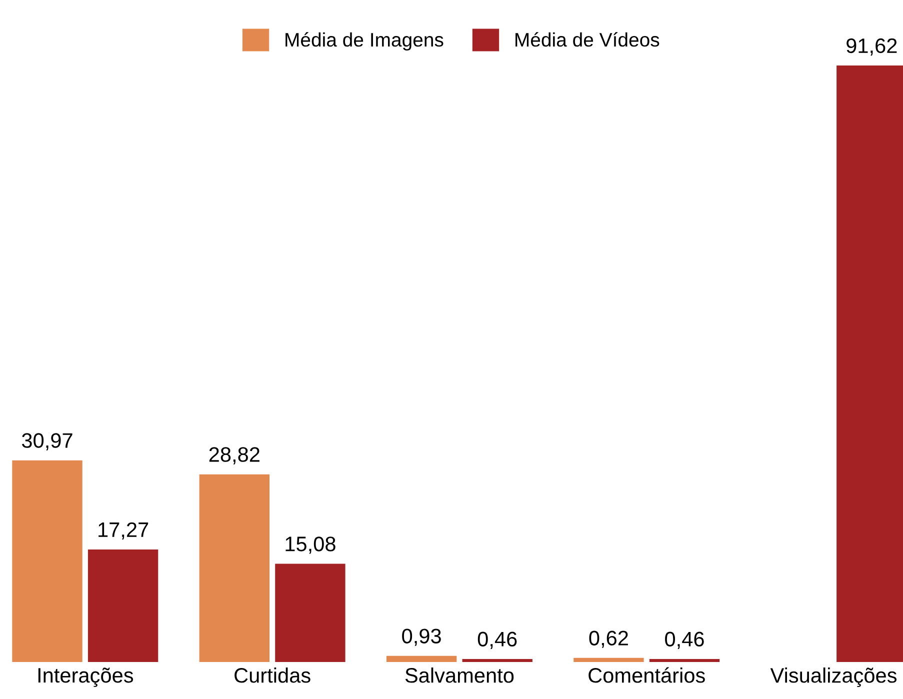  I want to click on x-tick-label: Comentários, so click(646, 675).